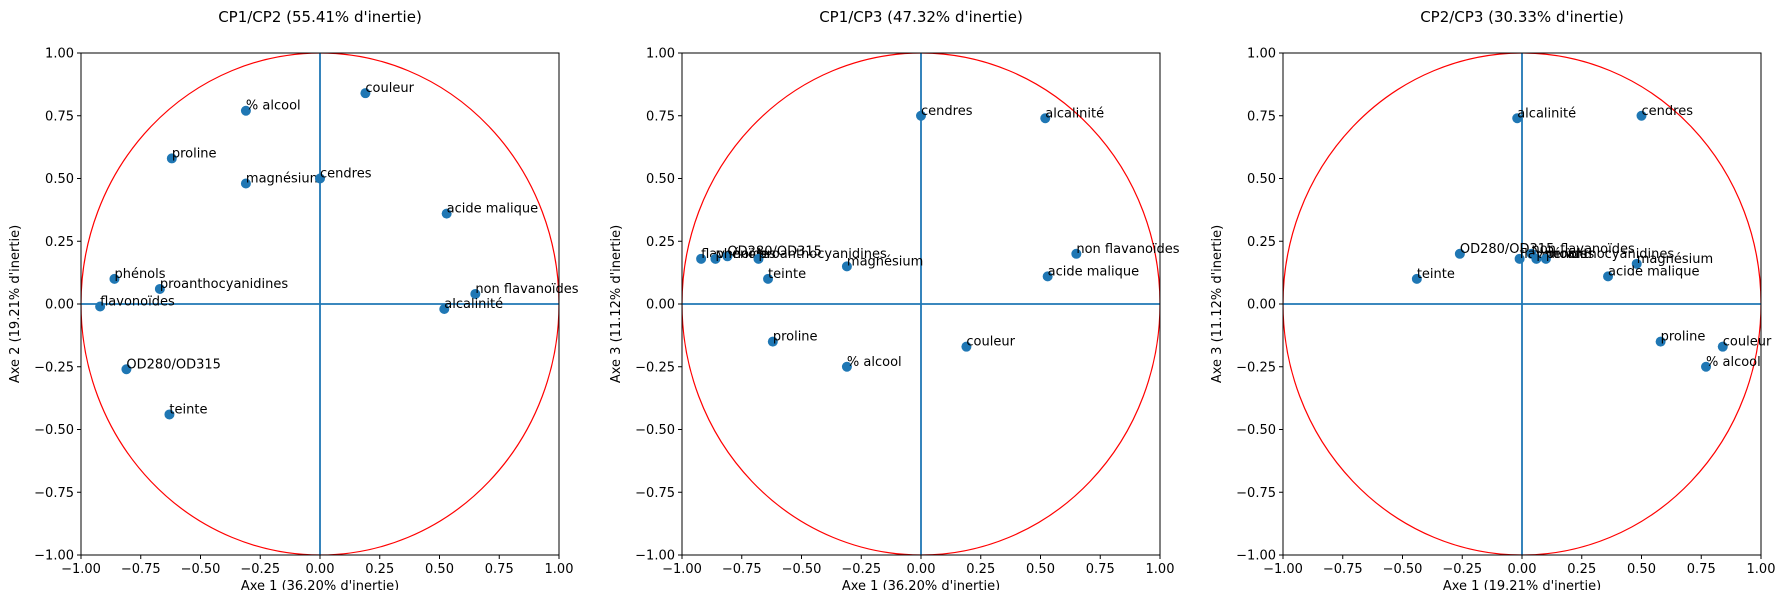  Describe the element at coordinates (137, 302) in the screenshot. I see `data-point-label: flavonoïdes` at that location.